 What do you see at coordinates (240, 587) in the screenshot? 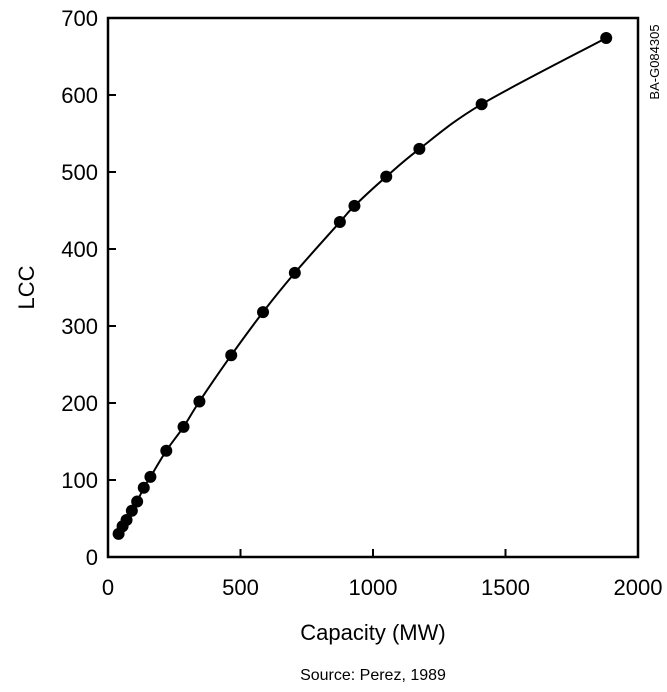
I see `x-tick-label: 500` at bounding box center [240, 587].